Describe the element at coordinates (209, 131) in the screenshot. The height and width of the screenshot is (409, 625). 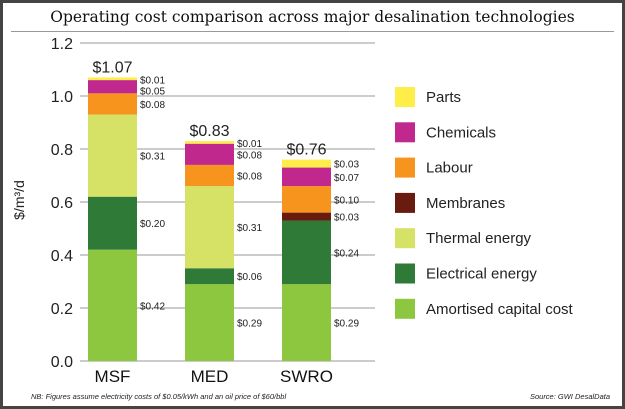
I see `bar-total-label: $0.83` at that location.